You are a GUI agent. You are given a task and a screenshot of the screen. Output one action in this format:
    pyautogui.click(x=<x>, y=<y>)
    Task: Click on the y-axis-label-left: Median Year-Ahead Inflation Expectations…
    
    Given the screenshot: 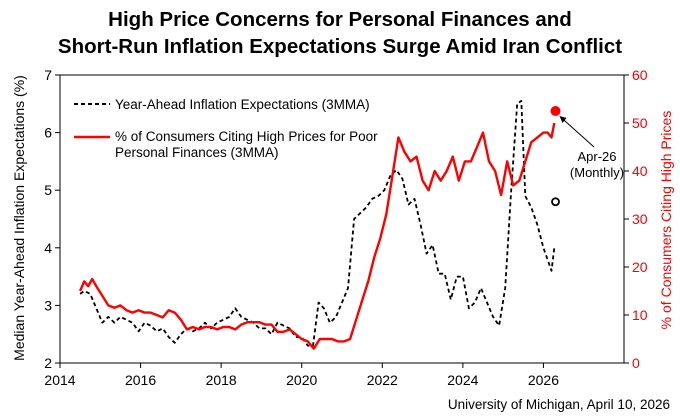 What is the action you would take?
    pyautogui.click(x=19, y=218)
    